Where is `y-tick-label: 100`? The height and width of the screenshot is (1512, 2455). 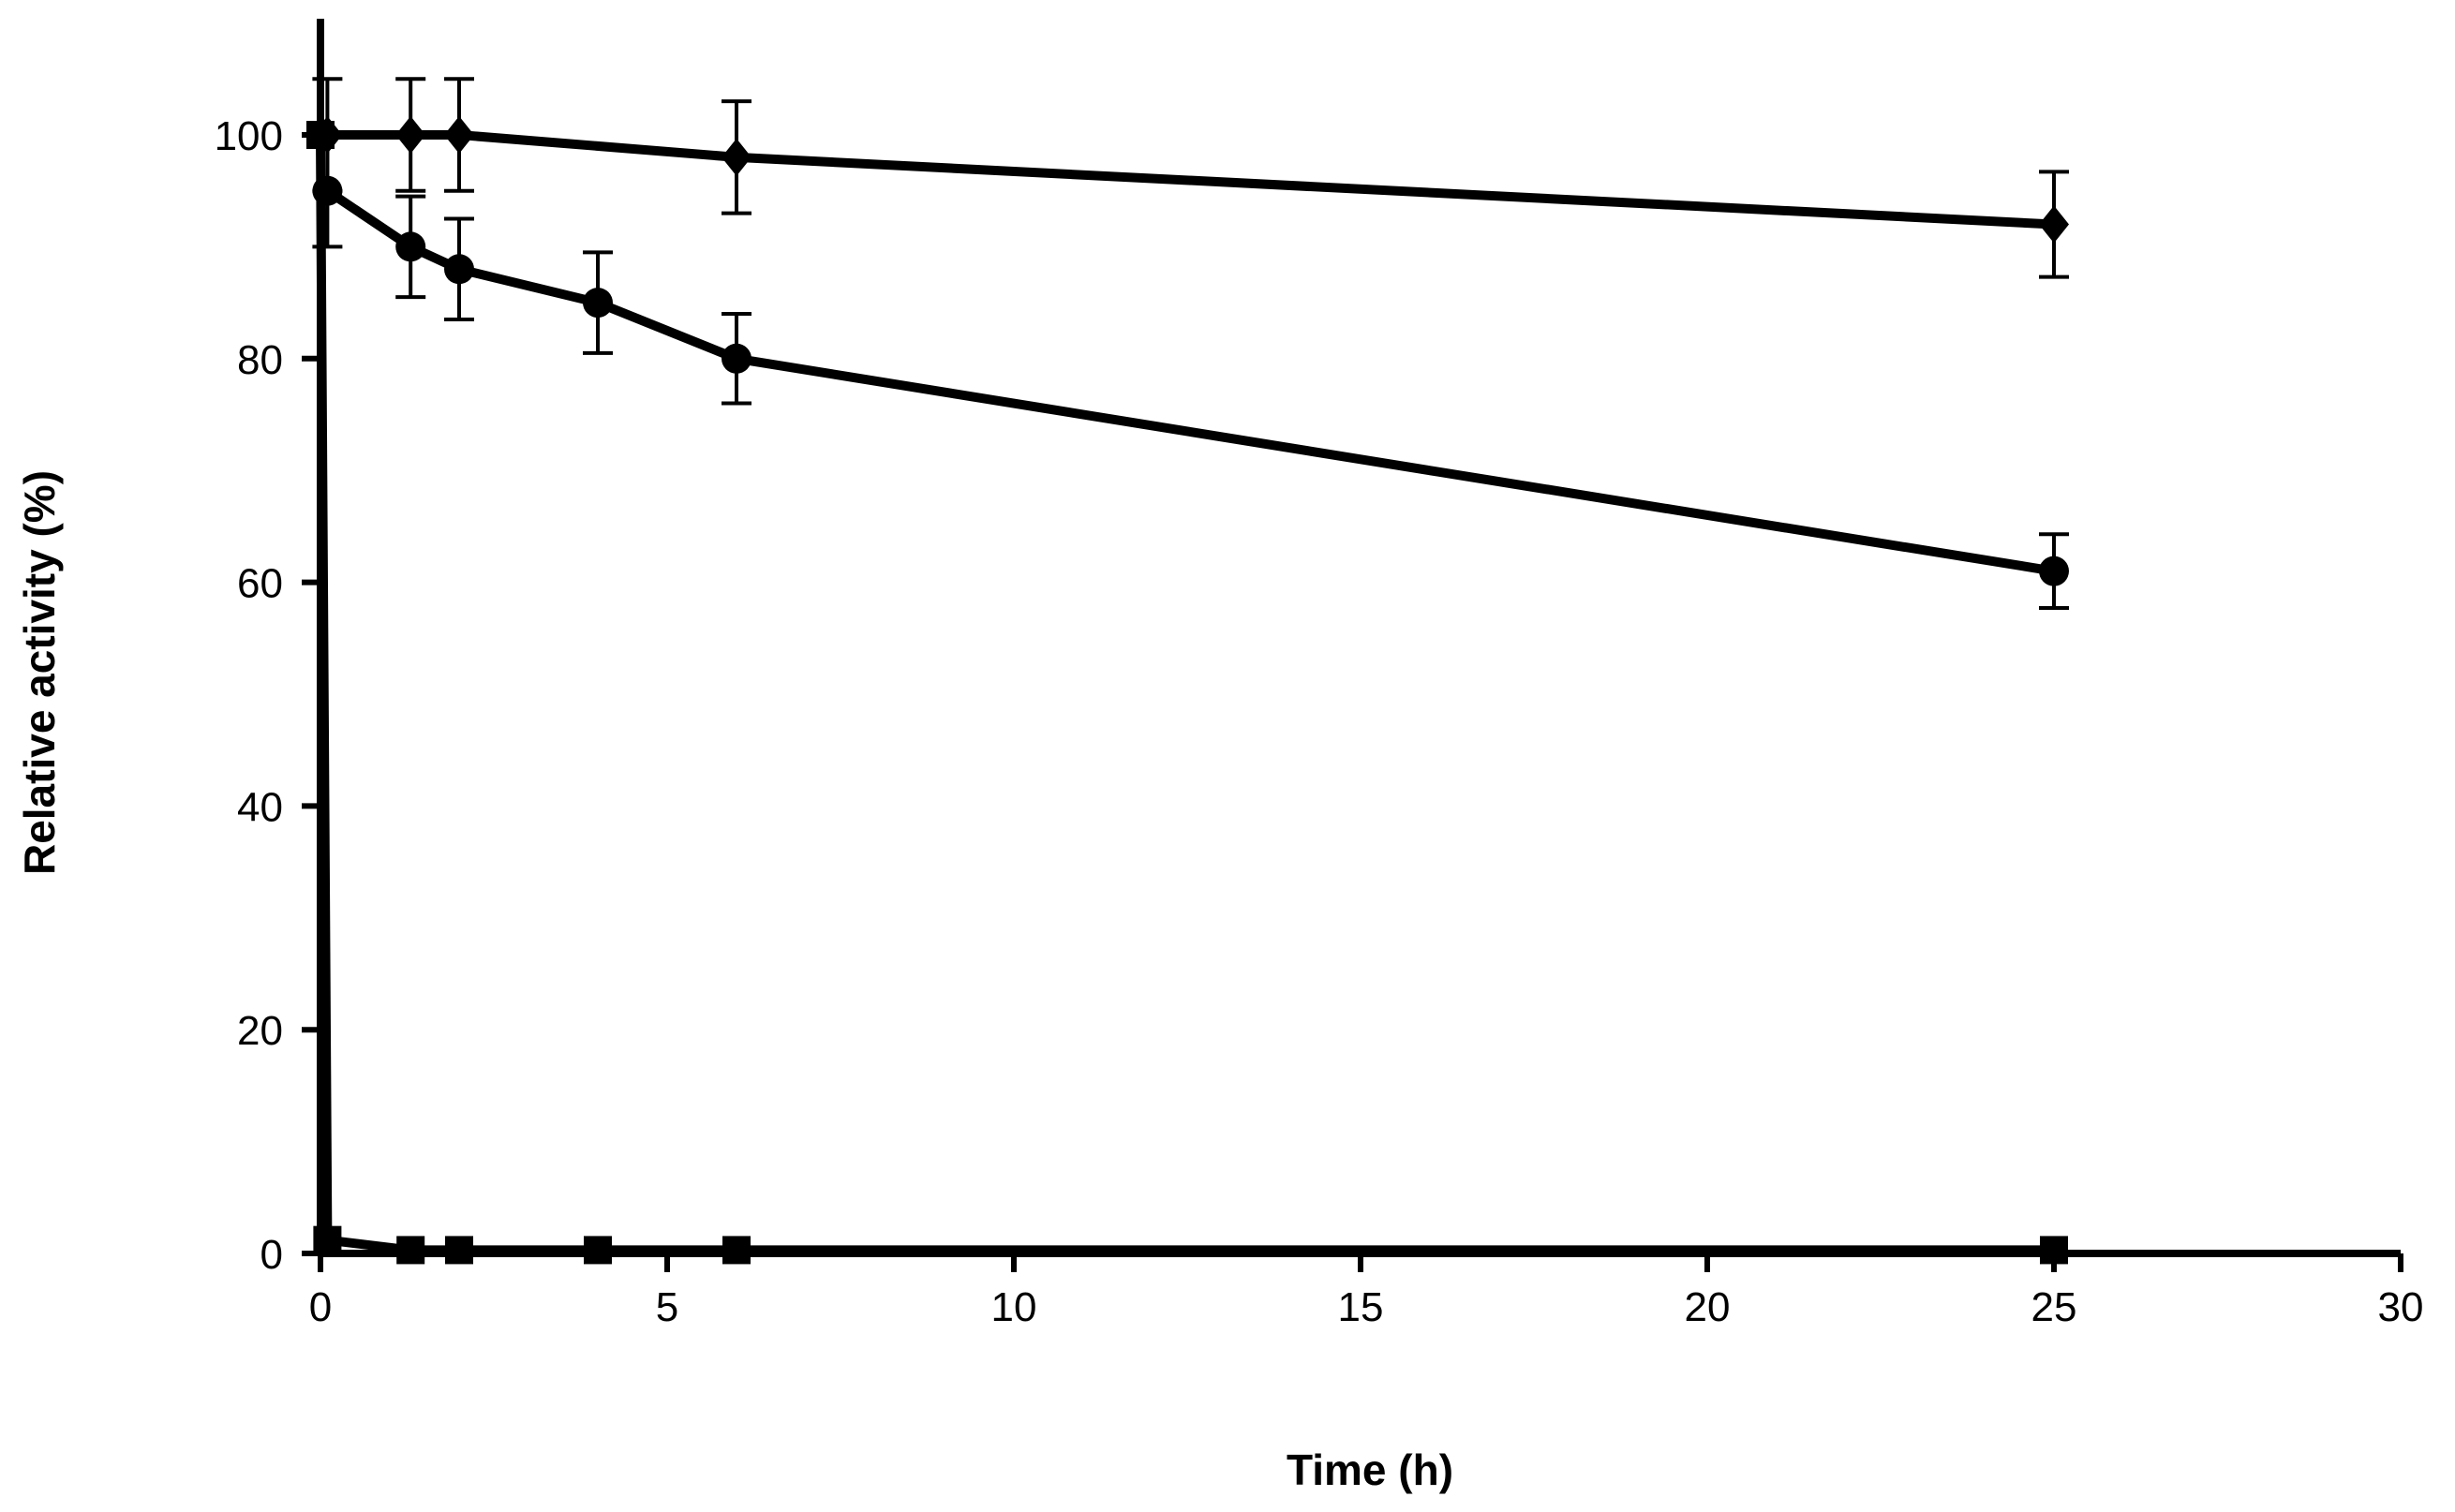
y-tick-label: 100 is located at coordinates (249, 136).